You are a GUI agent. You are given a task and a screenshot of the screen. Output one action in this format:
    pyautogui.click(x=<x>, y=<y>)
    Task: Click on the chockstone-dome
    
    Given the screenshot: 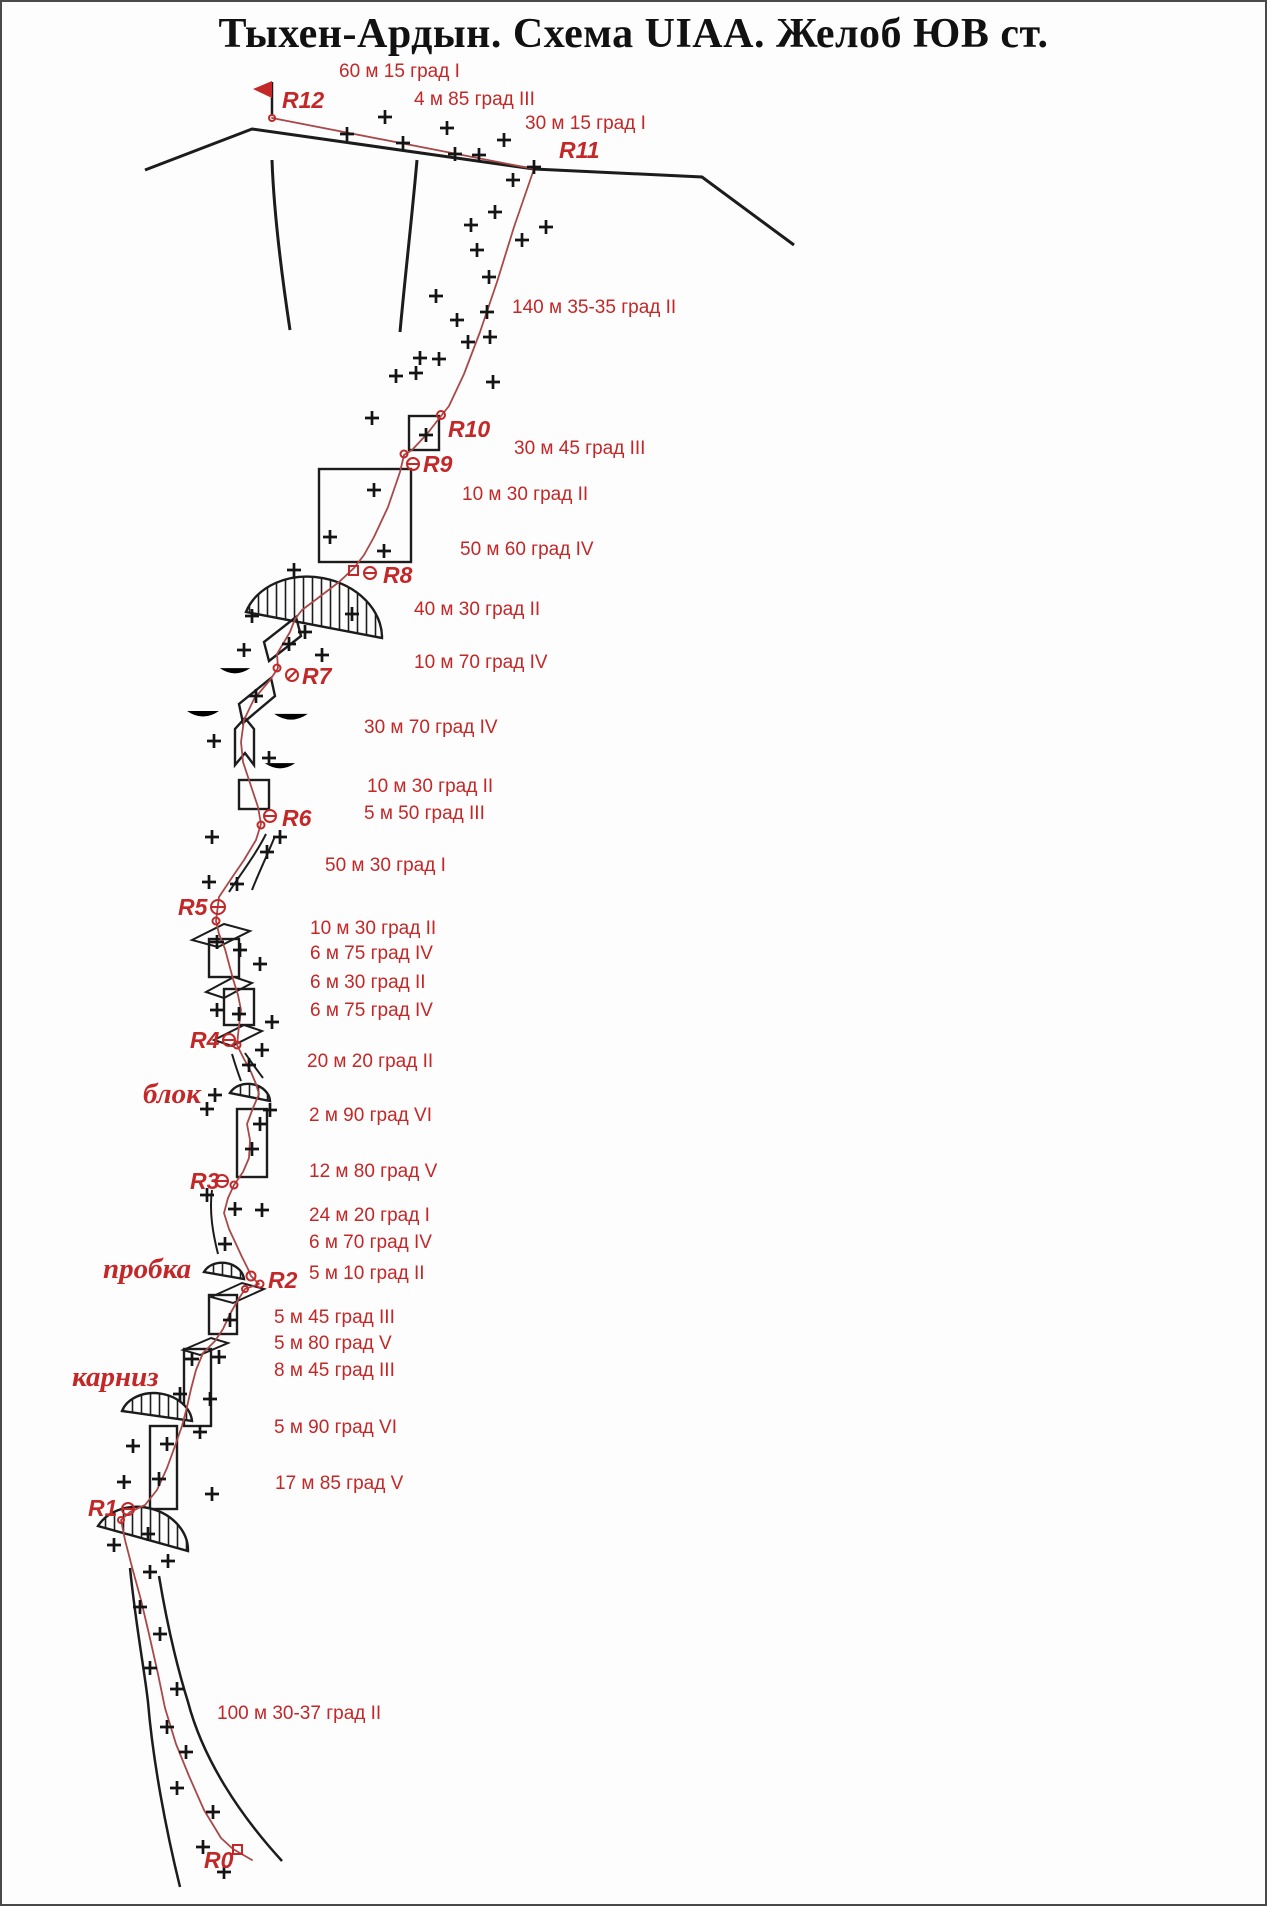 What is the action you would take?
    pyautogui.click(x=224, y=1271)
    